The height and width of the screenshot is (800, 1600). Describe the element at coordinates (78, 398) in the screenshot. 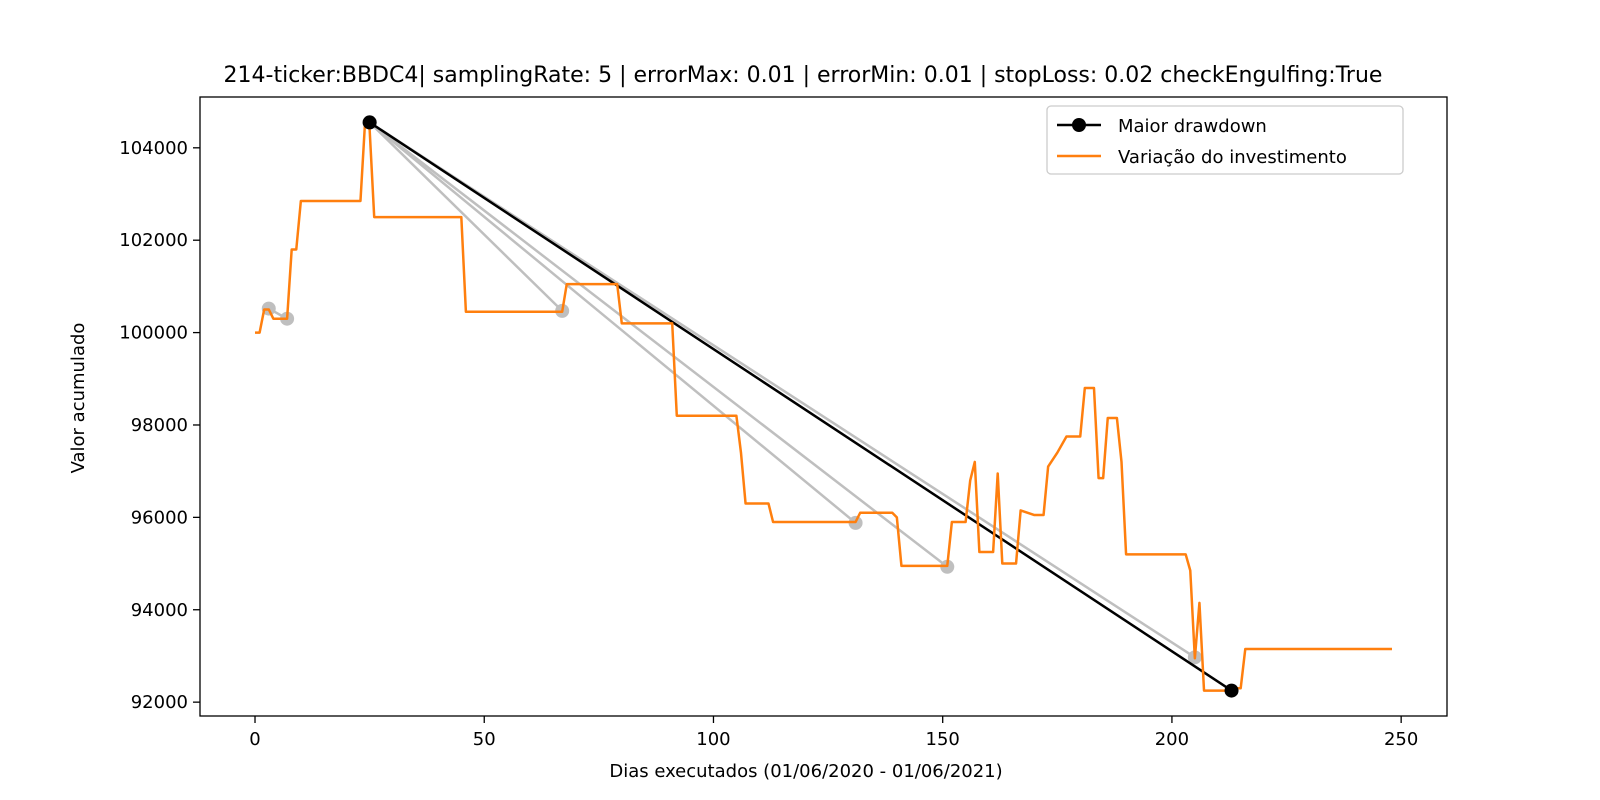

I see `y-axis-label: Valor acumulado` at that location.